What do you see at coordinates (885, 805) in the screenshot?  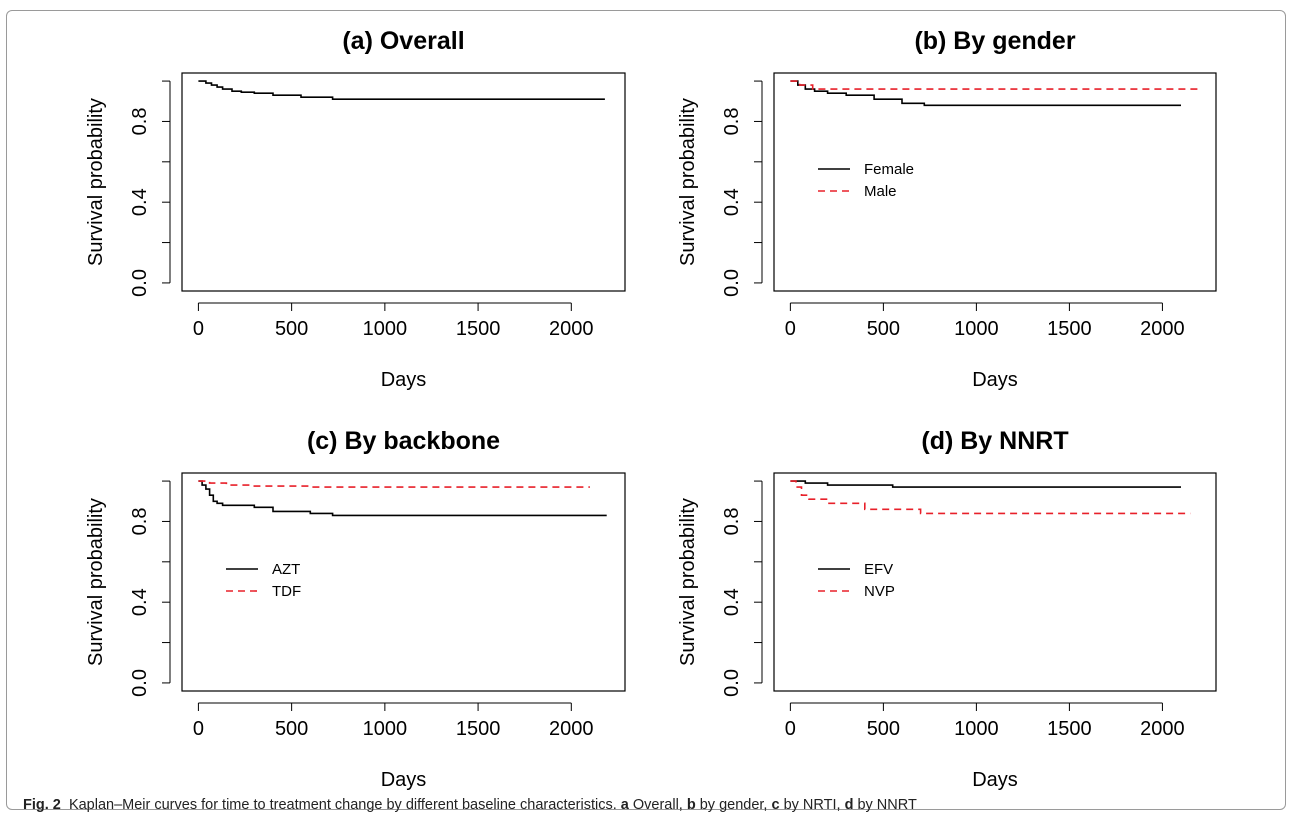 I see `caption-part-d: by NNRT` at bounding box center [885, 805].